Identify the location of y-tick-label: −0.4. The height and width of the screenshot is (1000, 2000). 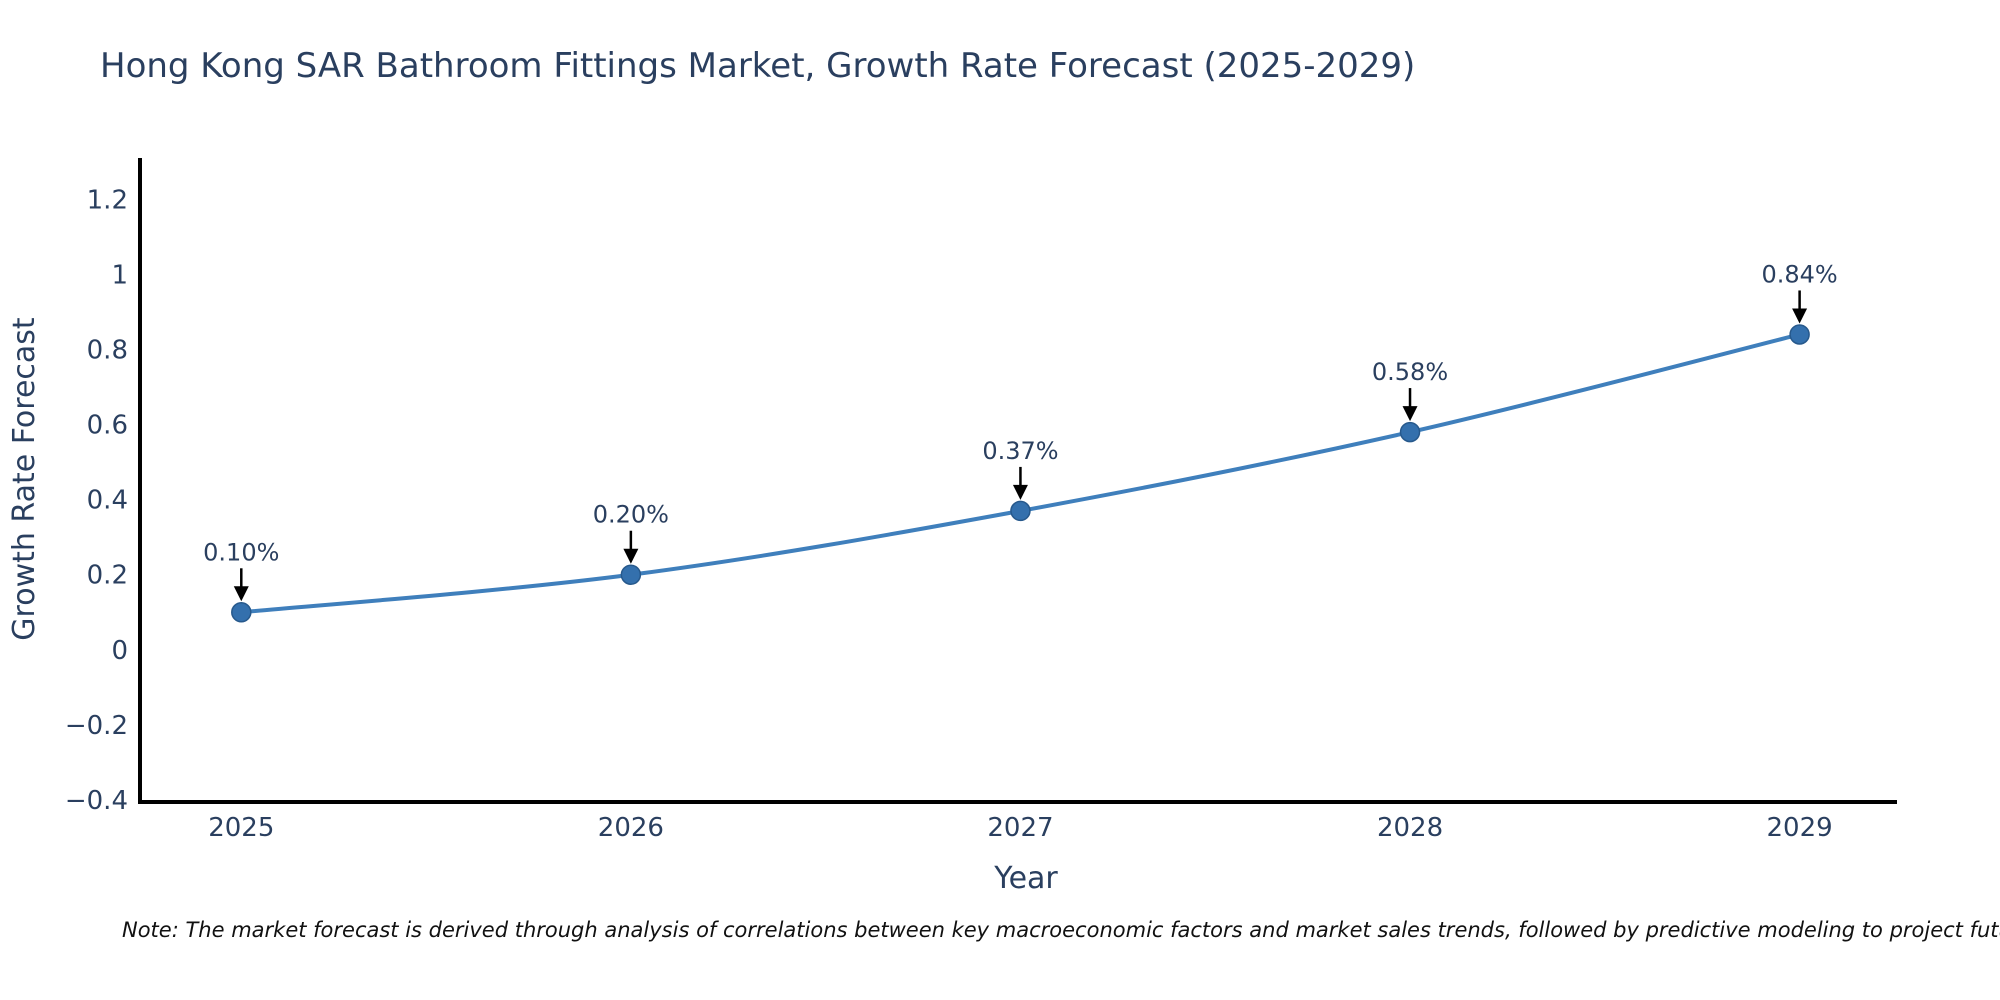
(96, 801).